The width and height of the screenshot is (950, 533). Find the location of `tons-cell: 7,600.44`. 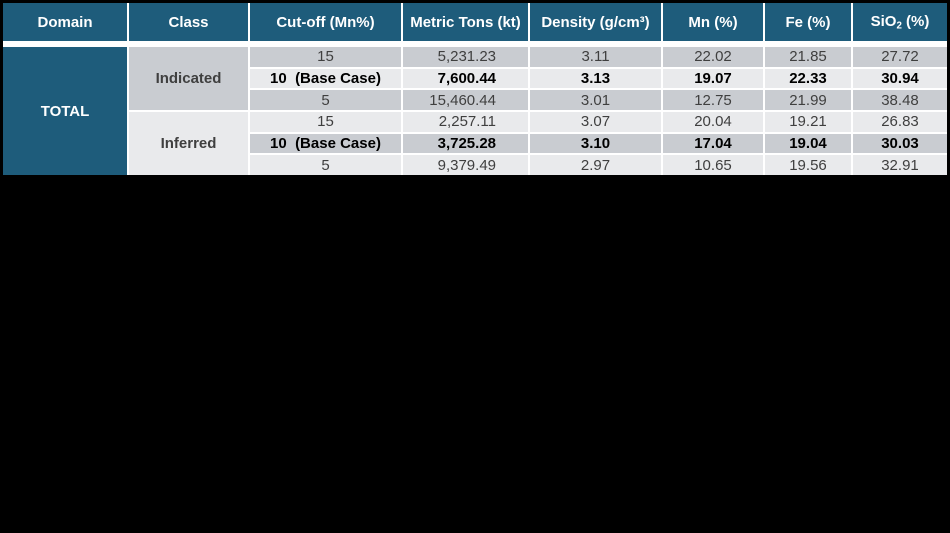

tons-cell: 7,600.44 is located at coordinates (465, 78).